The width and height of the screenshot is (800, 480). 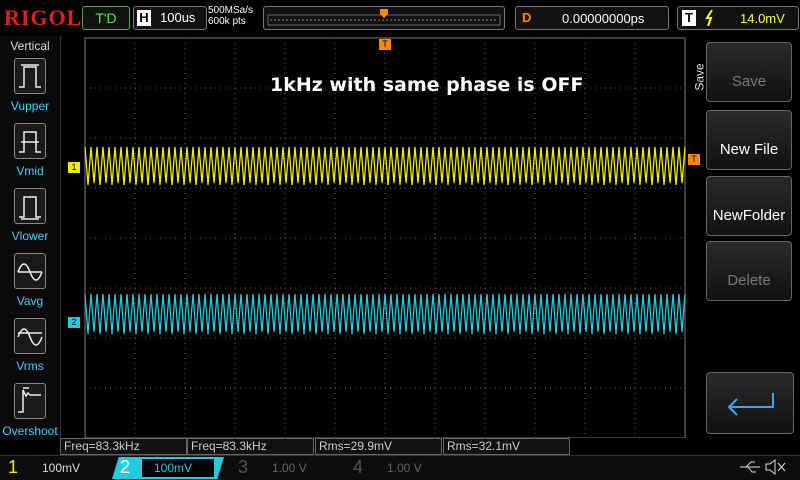 I want to click on return-icon, so click(x=750, y=404).